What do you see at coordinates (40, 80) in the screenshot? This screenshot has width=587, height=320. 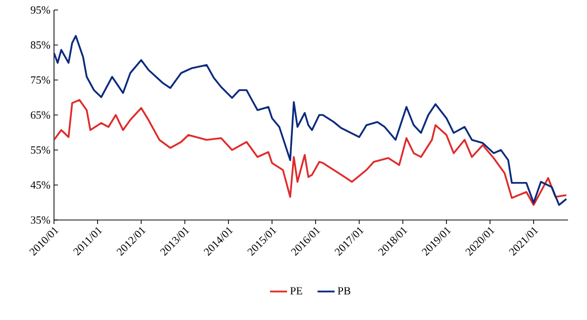 I see `y-tick-label: 75%` at bounding box center [40, 80].